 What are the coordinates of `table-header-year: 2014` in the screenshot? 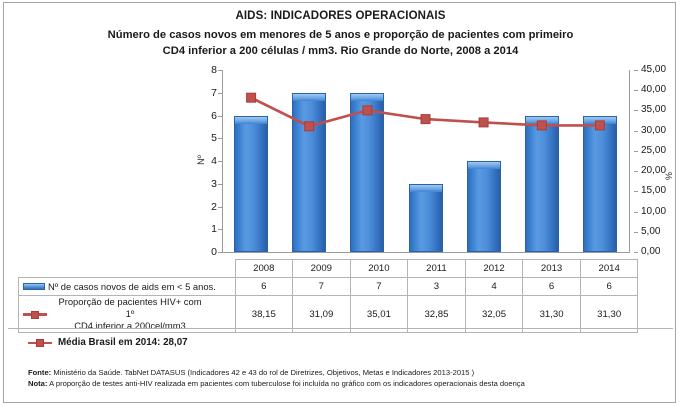 It's located at (609, 268).